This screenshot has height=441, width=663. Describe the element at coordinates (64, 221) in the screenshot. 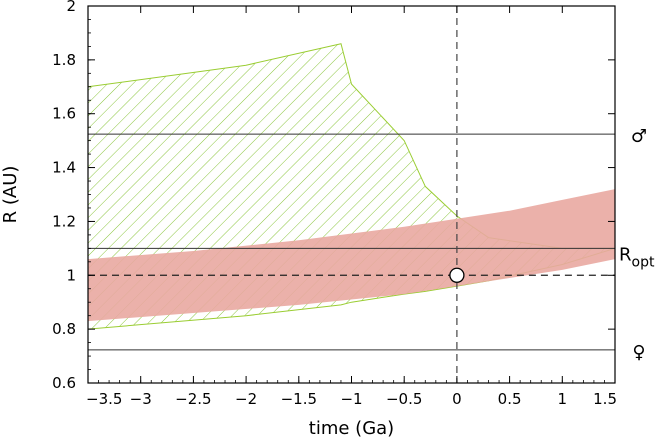

I see `y-tick-label: 1.2` at that location.